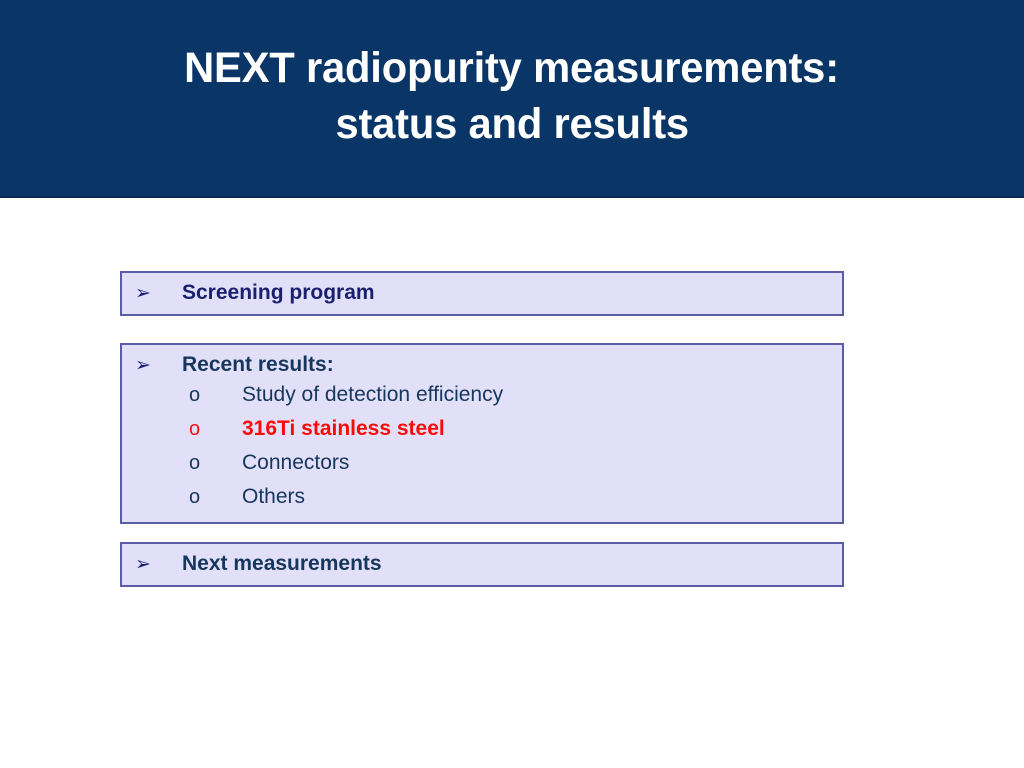 Image resolution: width=1024 pixels, height=768 pixels. I want to click on slide-title-line-2: status and results, so click(512, 124).